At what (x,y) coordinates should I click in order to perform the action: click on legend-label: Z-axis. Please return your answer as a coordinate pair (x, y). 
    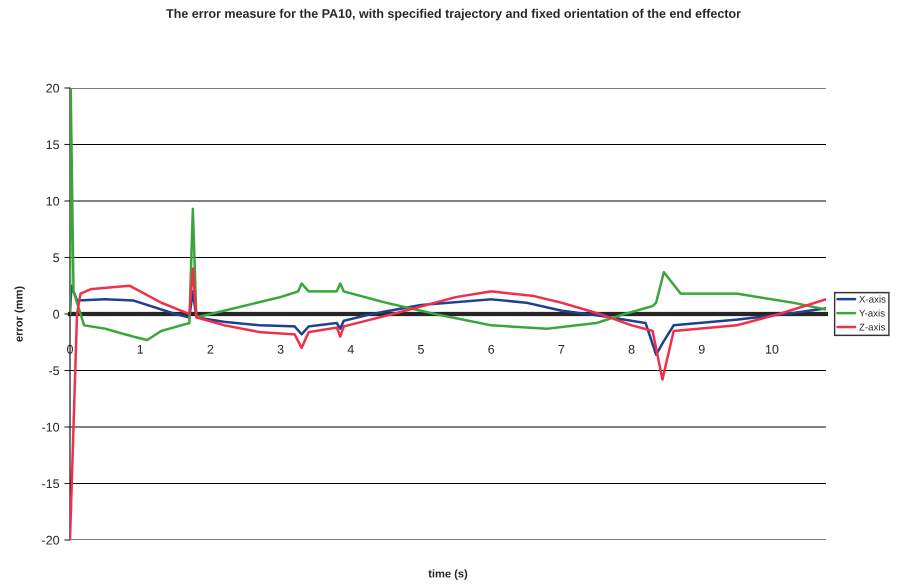
    Looking at the image, I should click on (872, 327).